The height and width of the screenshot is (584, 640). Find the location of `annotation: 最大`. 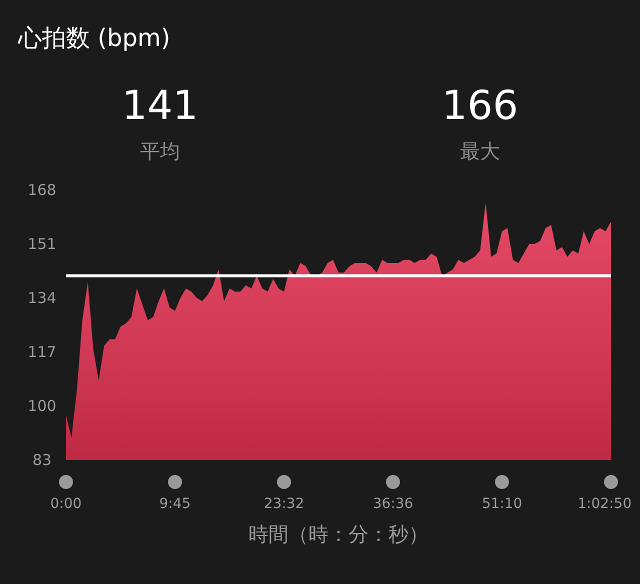

annotation: 最大 is located at coordinates (480, 151).